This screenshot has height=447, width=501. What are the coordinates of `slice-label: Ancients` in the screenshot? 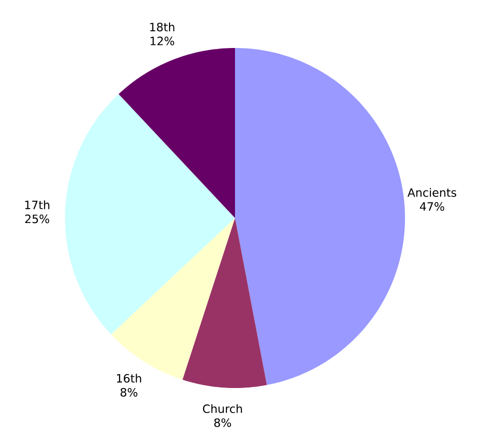 It's located at (432, 192).